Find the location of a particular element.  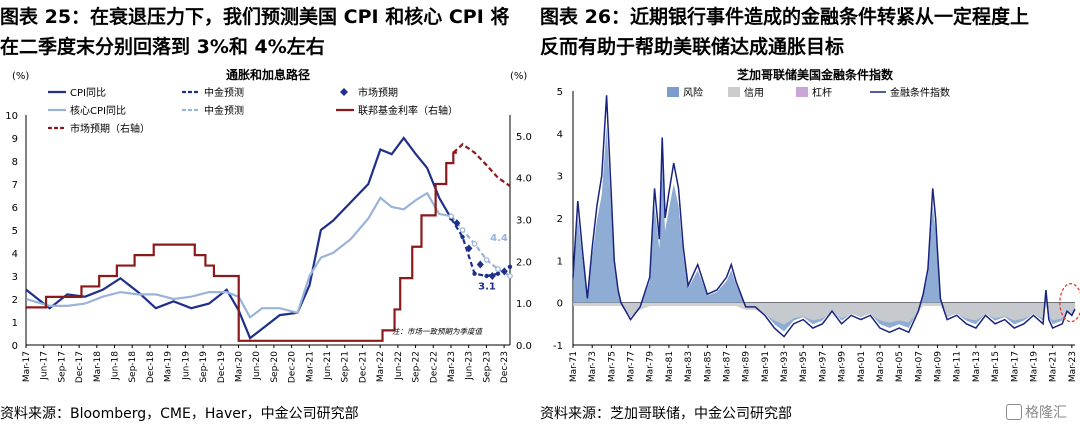

right-ytick-label: 4.0 is located at coordinates (524, 179).